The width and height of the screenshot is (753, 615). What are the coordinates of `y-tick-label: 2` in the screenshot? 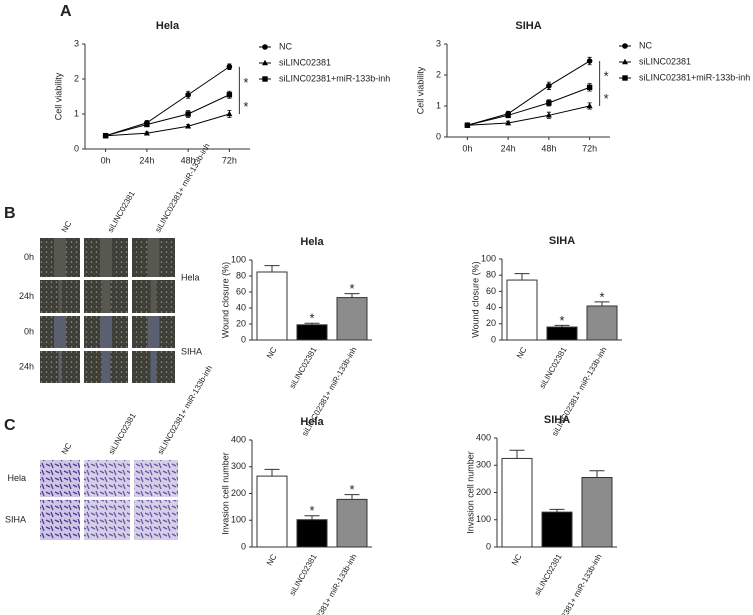 It's located at (76, 78).